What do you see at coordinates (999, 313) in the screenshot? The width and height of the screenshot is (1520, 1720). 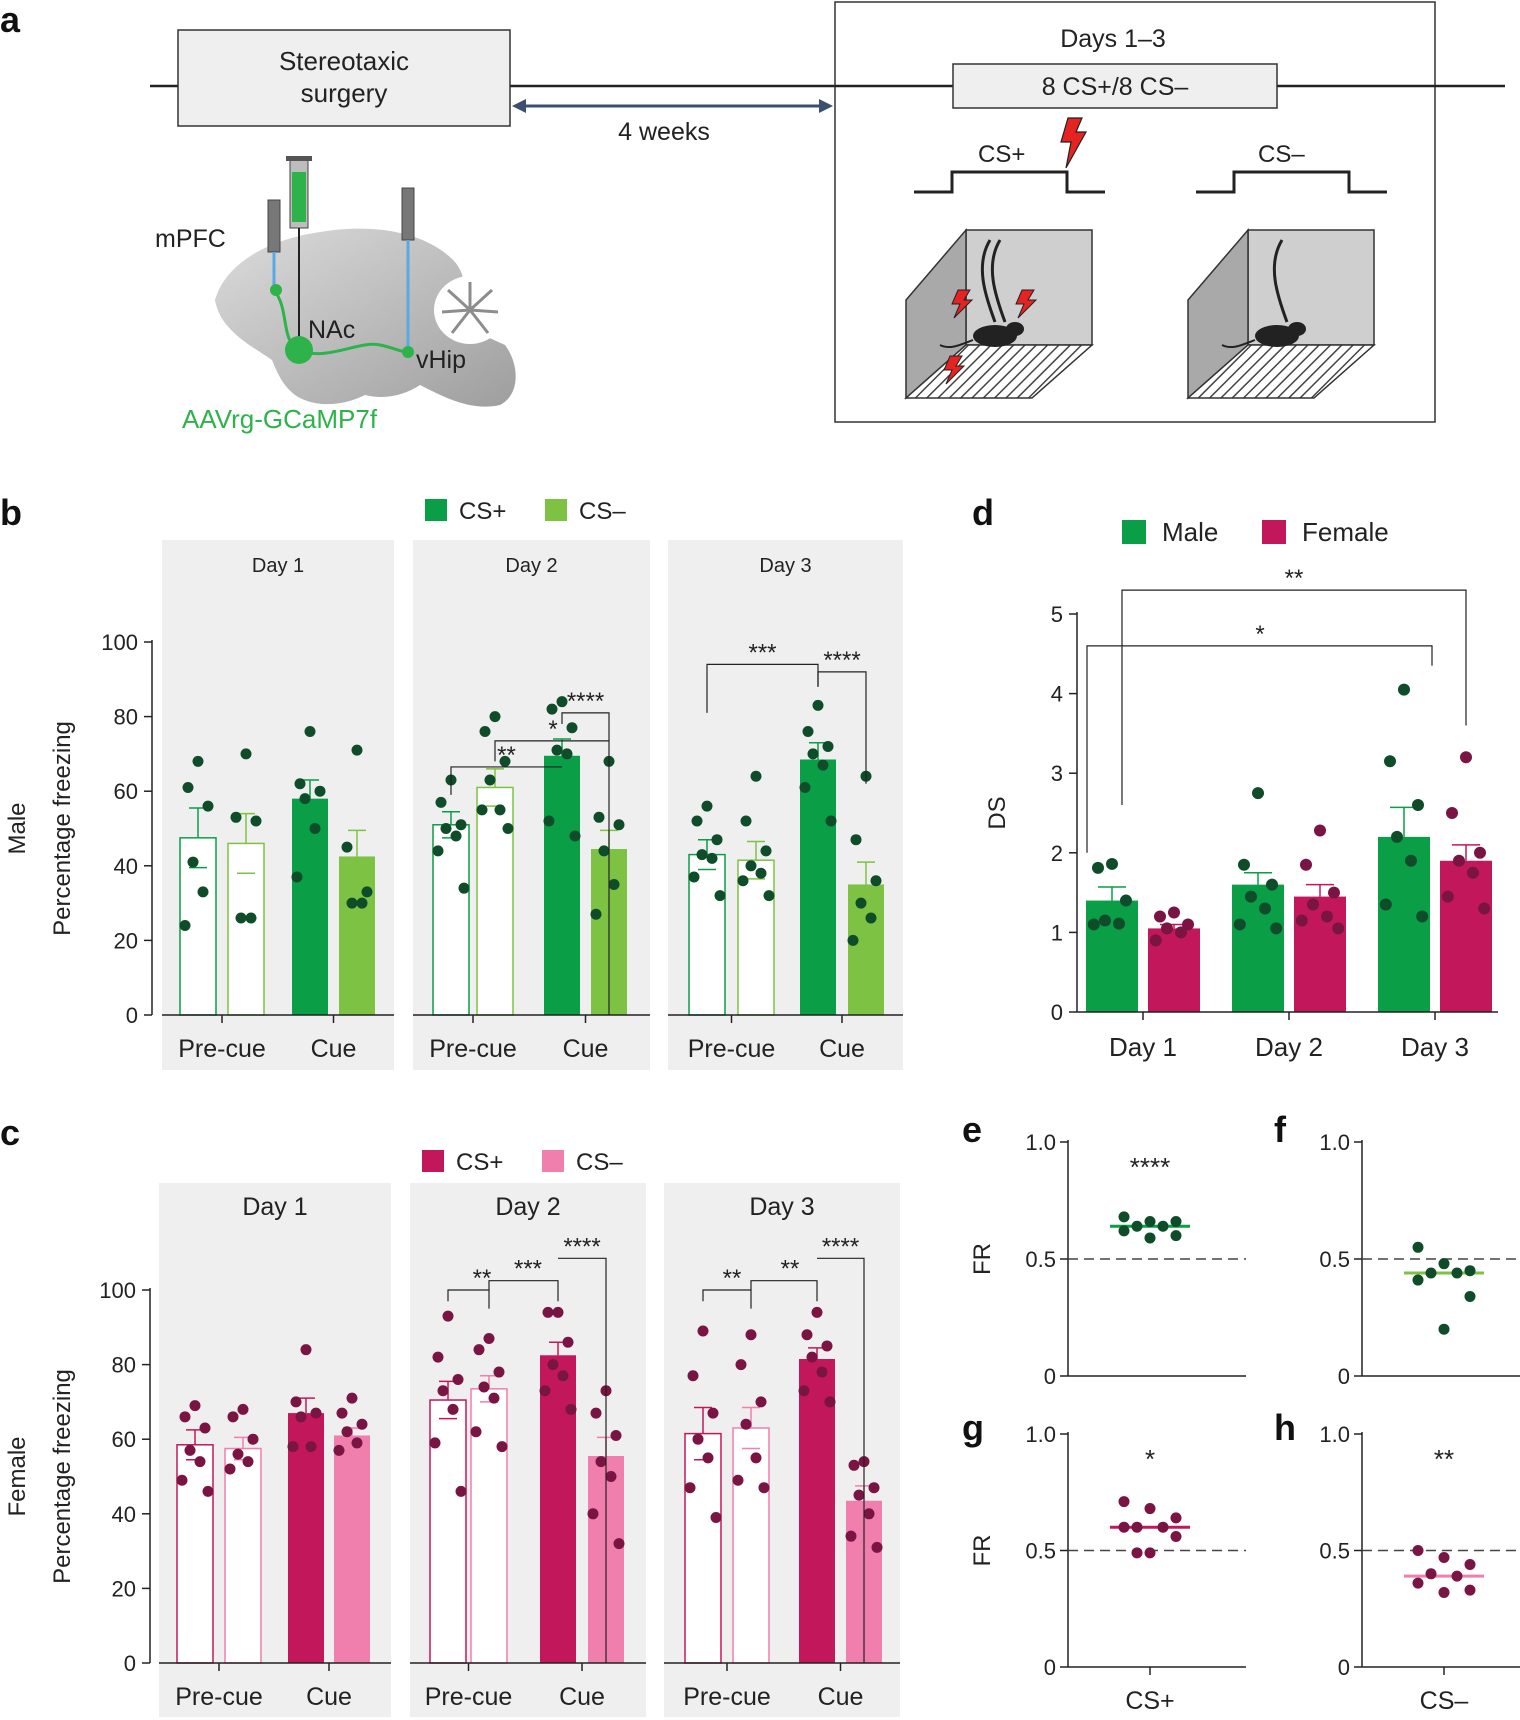 I see `shock-chamber-icon` at bounding box center [999, 313].